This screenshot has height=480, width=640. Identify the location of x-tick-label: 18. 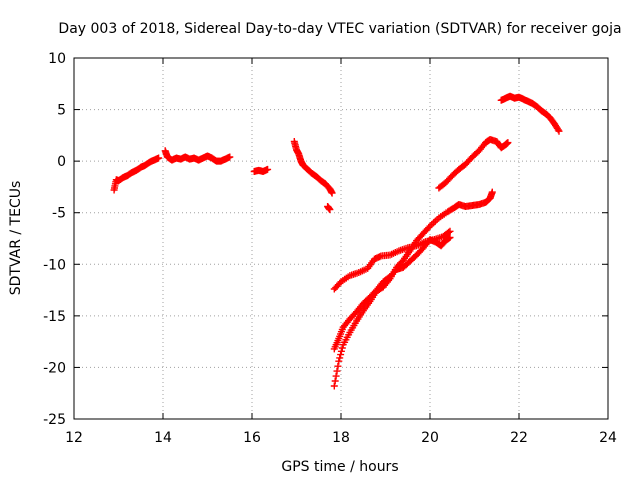
(341, 438).